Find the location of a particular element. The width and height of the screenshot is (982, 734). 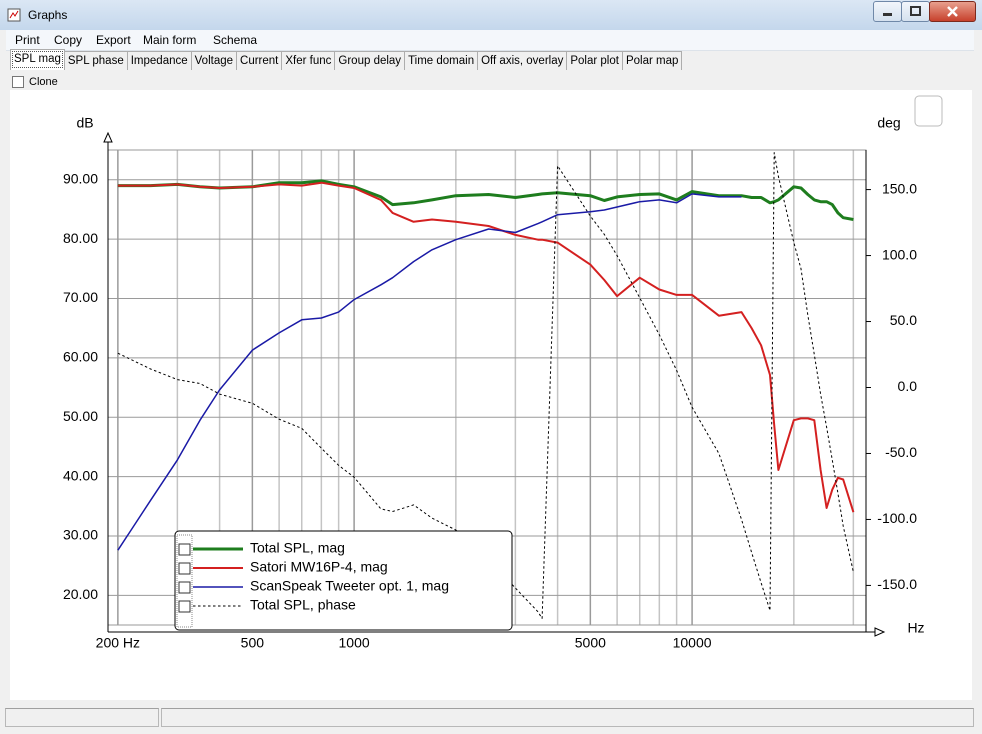

menu-item: Schema is located at coordinates (235, 40).